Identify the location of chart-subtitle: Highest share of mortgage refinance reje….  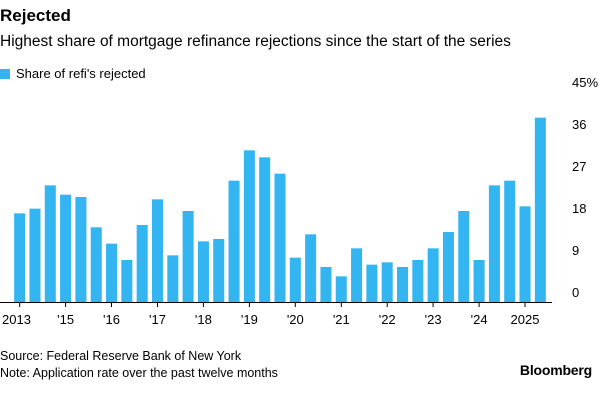
(255, 41).